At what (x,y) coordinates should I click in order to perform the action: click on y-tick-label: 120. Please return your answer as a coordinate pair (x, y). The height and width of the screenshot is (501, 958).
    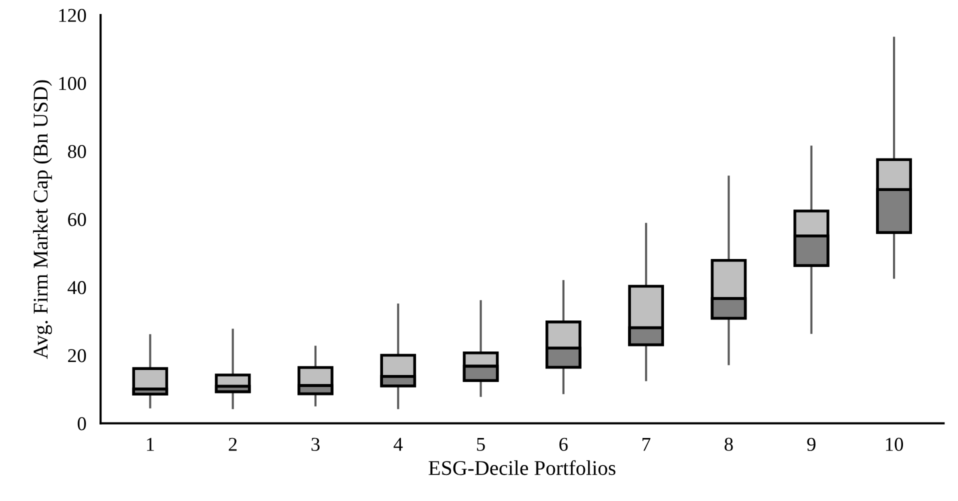
    Looking at the image, I should click on (72, 15).